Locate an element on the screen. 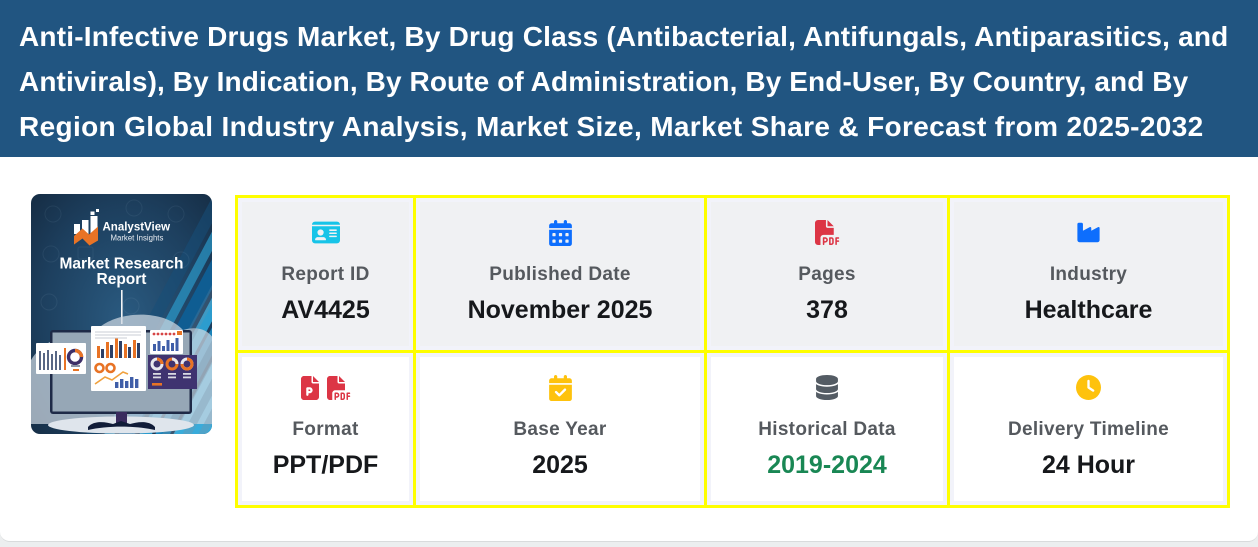  svg-text: Market Insights is located at coordinates (137, 238).